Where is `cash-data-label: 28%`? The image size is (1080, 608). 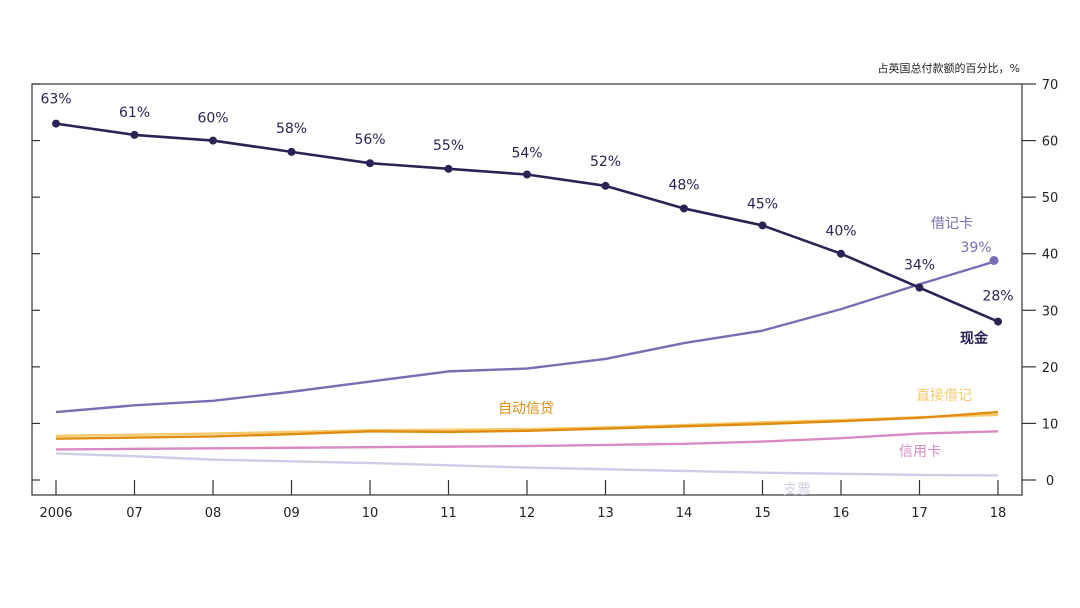
cash-data-label: 28% is located at coordinates (997, 297).